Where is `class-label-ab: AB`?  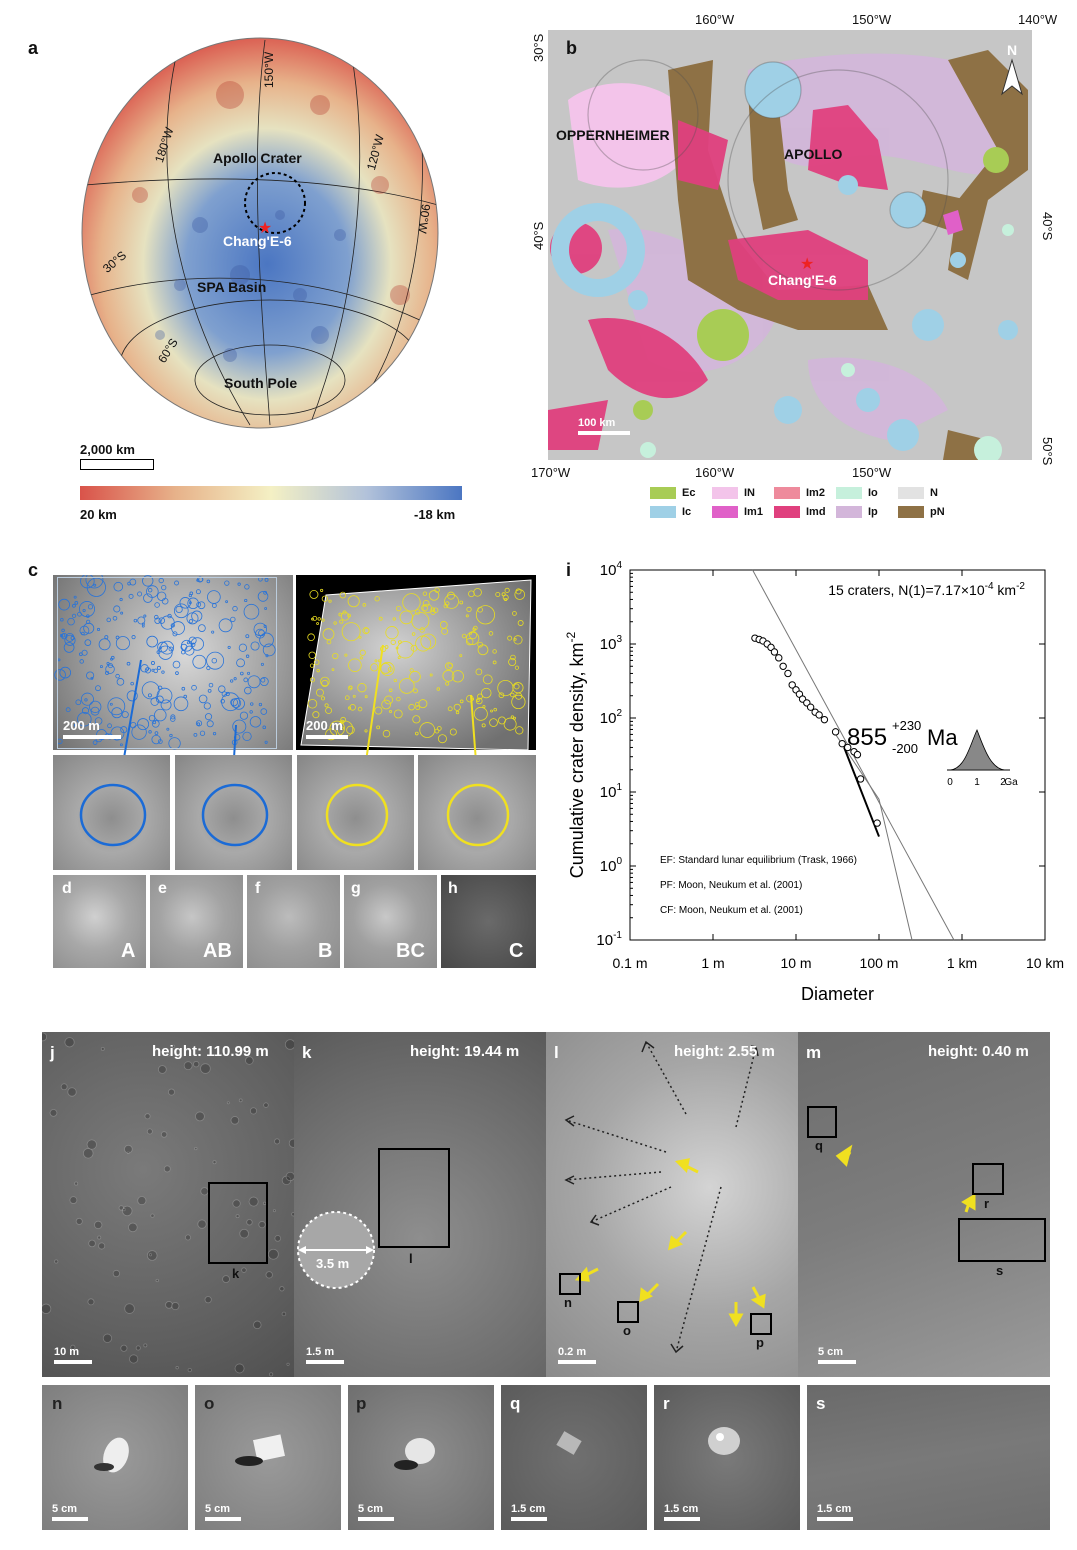 class-label-ab: AB is located at coordinates (217, 951).